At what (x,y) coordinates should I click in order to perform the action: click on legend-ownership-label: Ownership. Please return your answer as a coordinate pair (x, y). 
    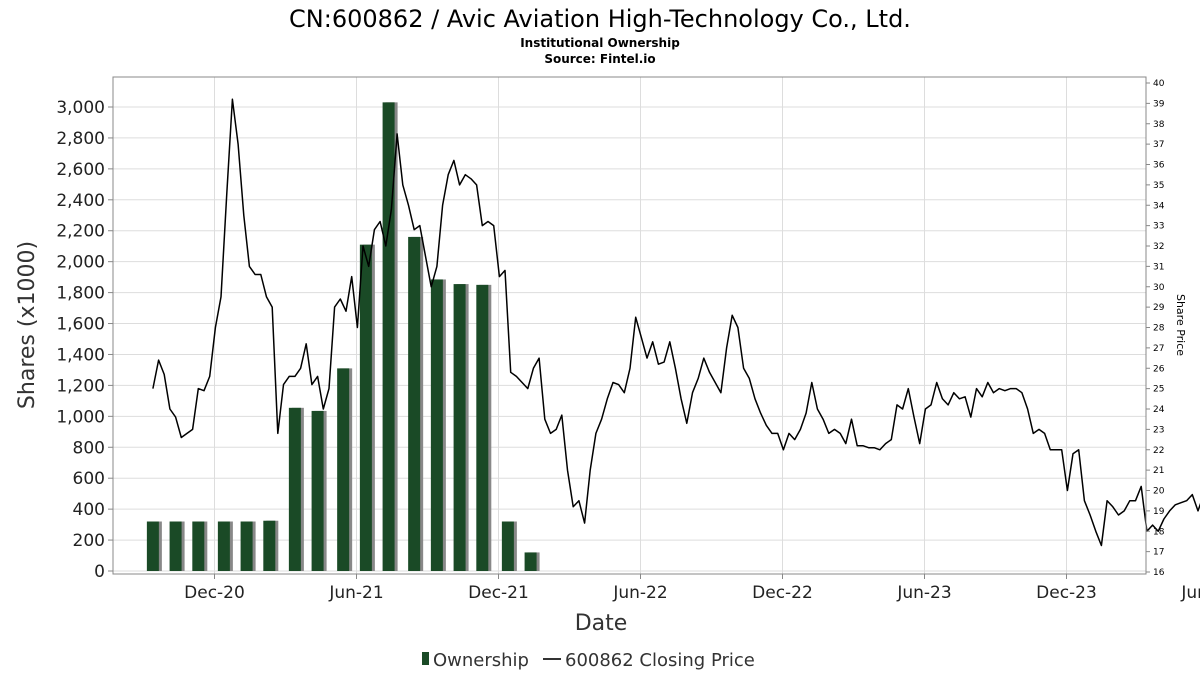
    Looking at the image, I should click on (481, 660).